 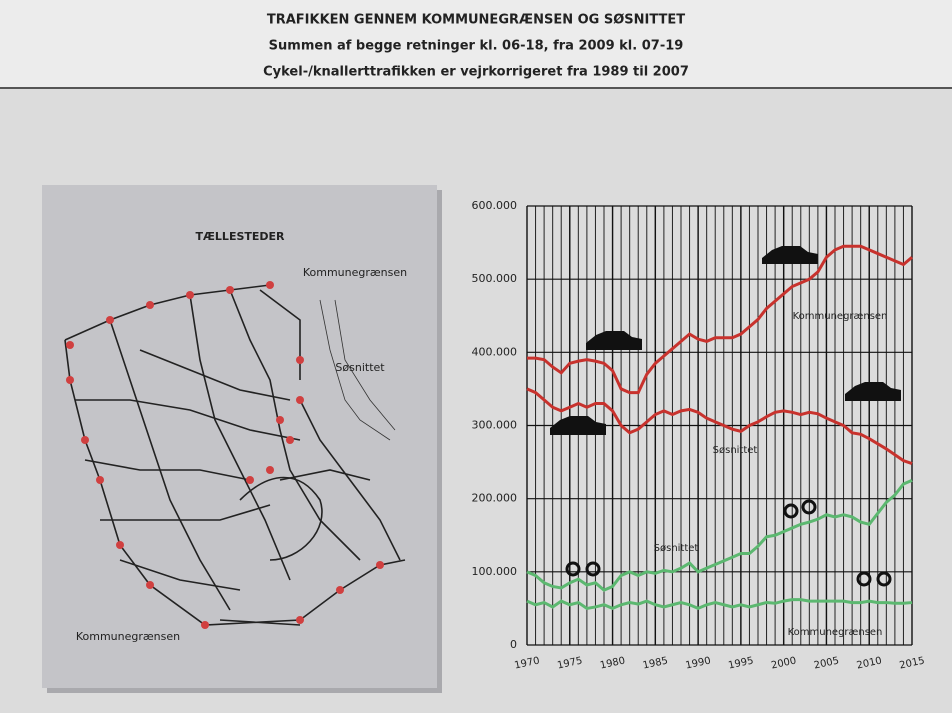 I want to click on x-tick-label: 2010, so click(x=869, y=663).